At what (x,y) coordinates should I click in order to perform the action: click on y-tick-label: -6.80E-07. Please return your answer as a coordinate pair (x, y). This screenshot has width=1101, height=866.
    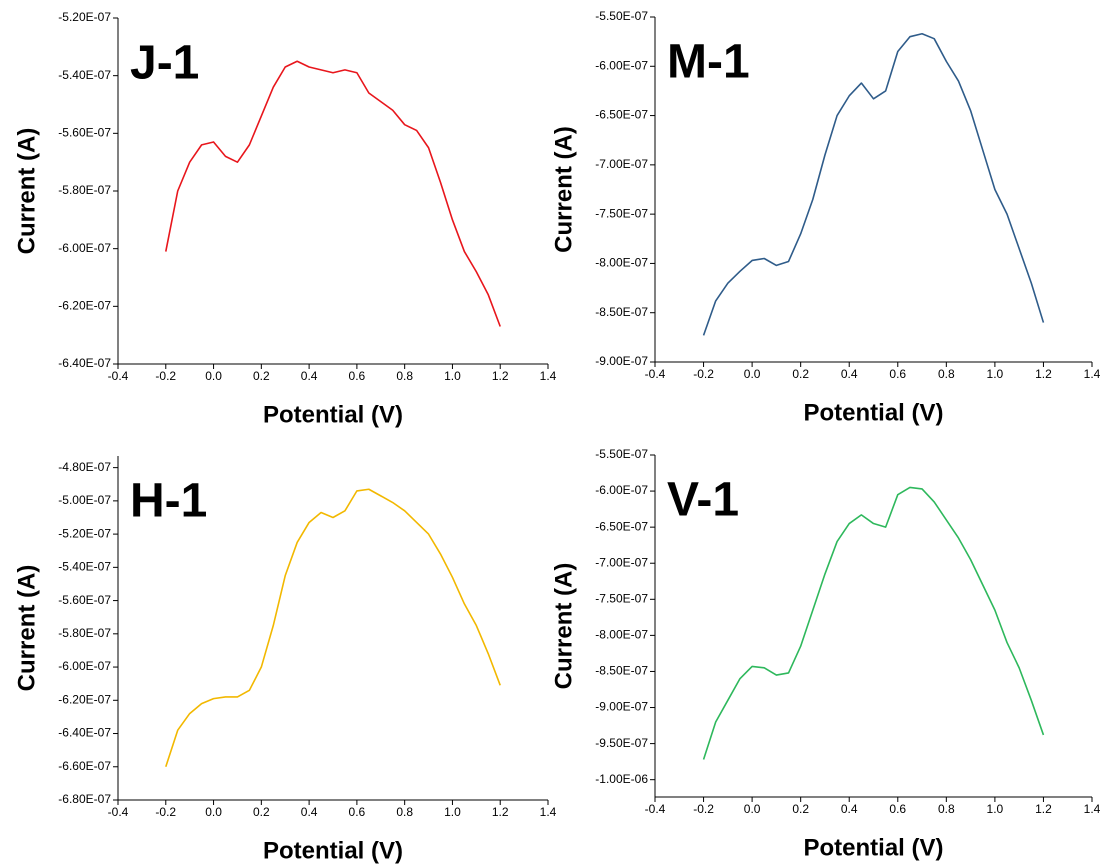
    Looking at the image, I should click on (84, 799).